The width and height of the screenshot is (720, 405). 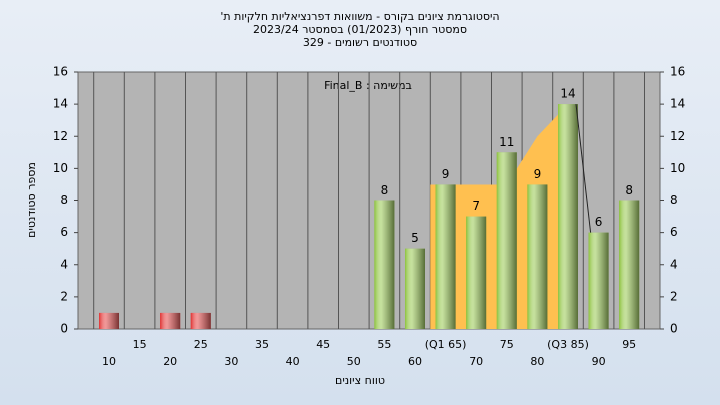 I want to click on x-tick-label: 35, so click(x=262, y=344).